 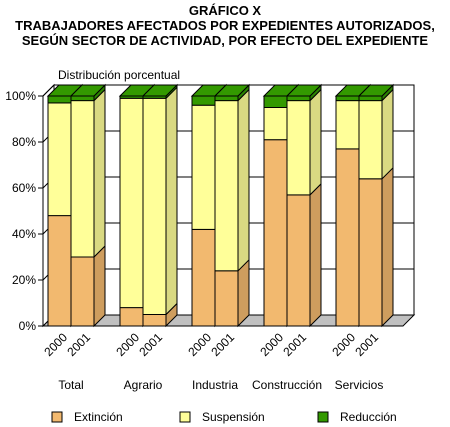 What do you see at coordinates (20, 96) in the screenshot?
I see `y-tick-label: 100%` at bounding box center [20, 96].